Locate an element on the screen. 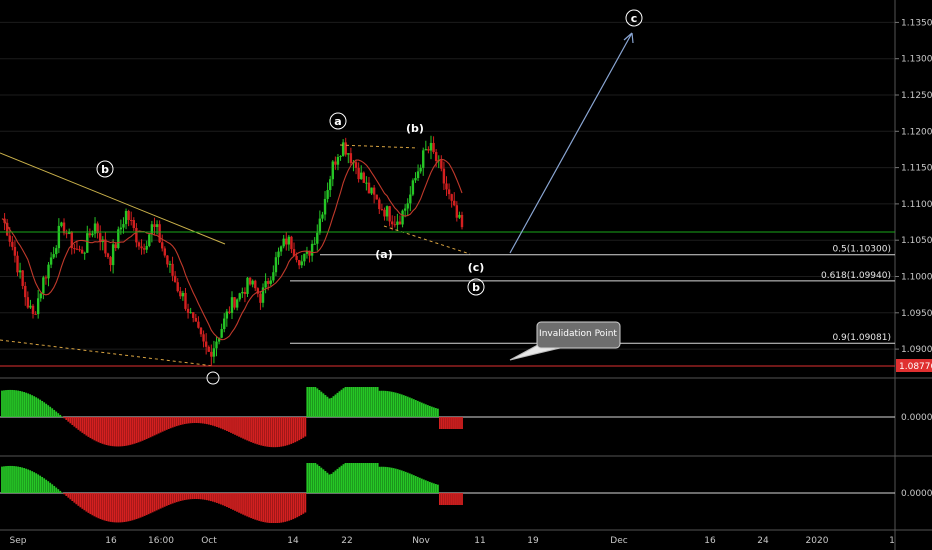  time-tick-label: 22 is located at coordinates (346, 541).